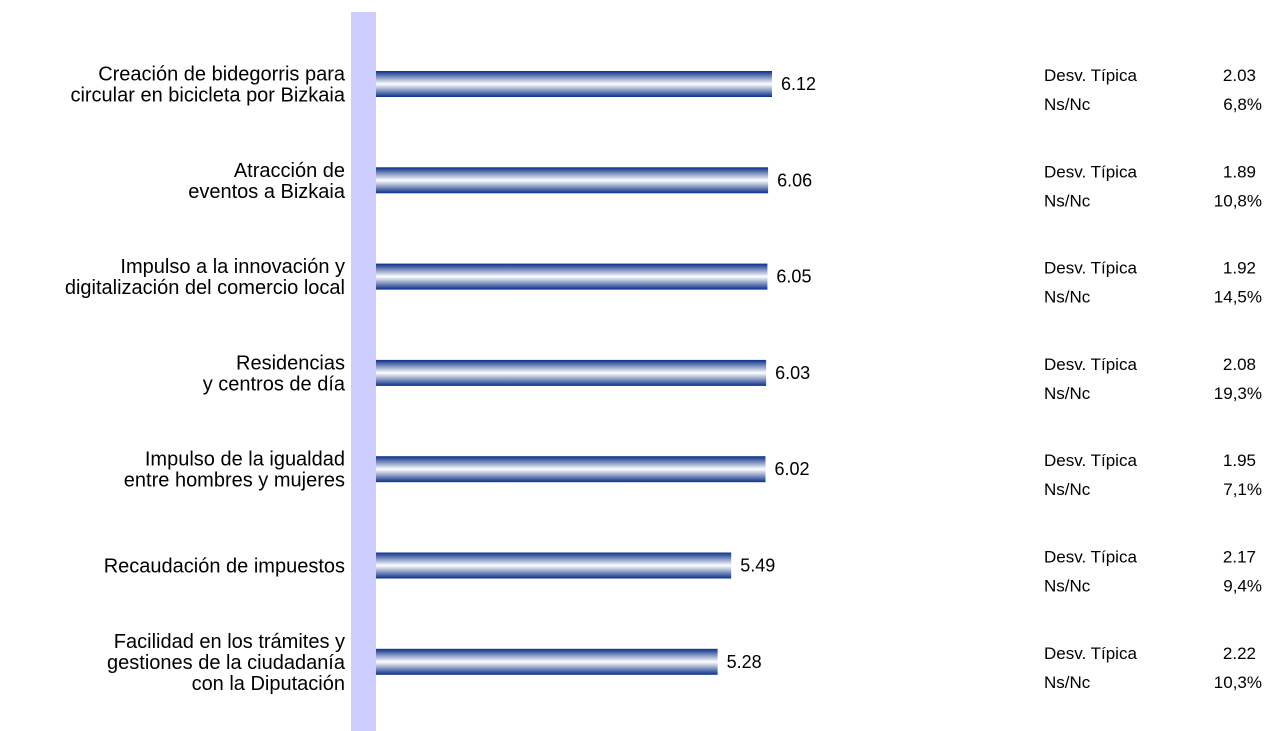 The width and height of the screenshot is (1266, 731). I want to click on value-label: 6.02, so click(791, 469).